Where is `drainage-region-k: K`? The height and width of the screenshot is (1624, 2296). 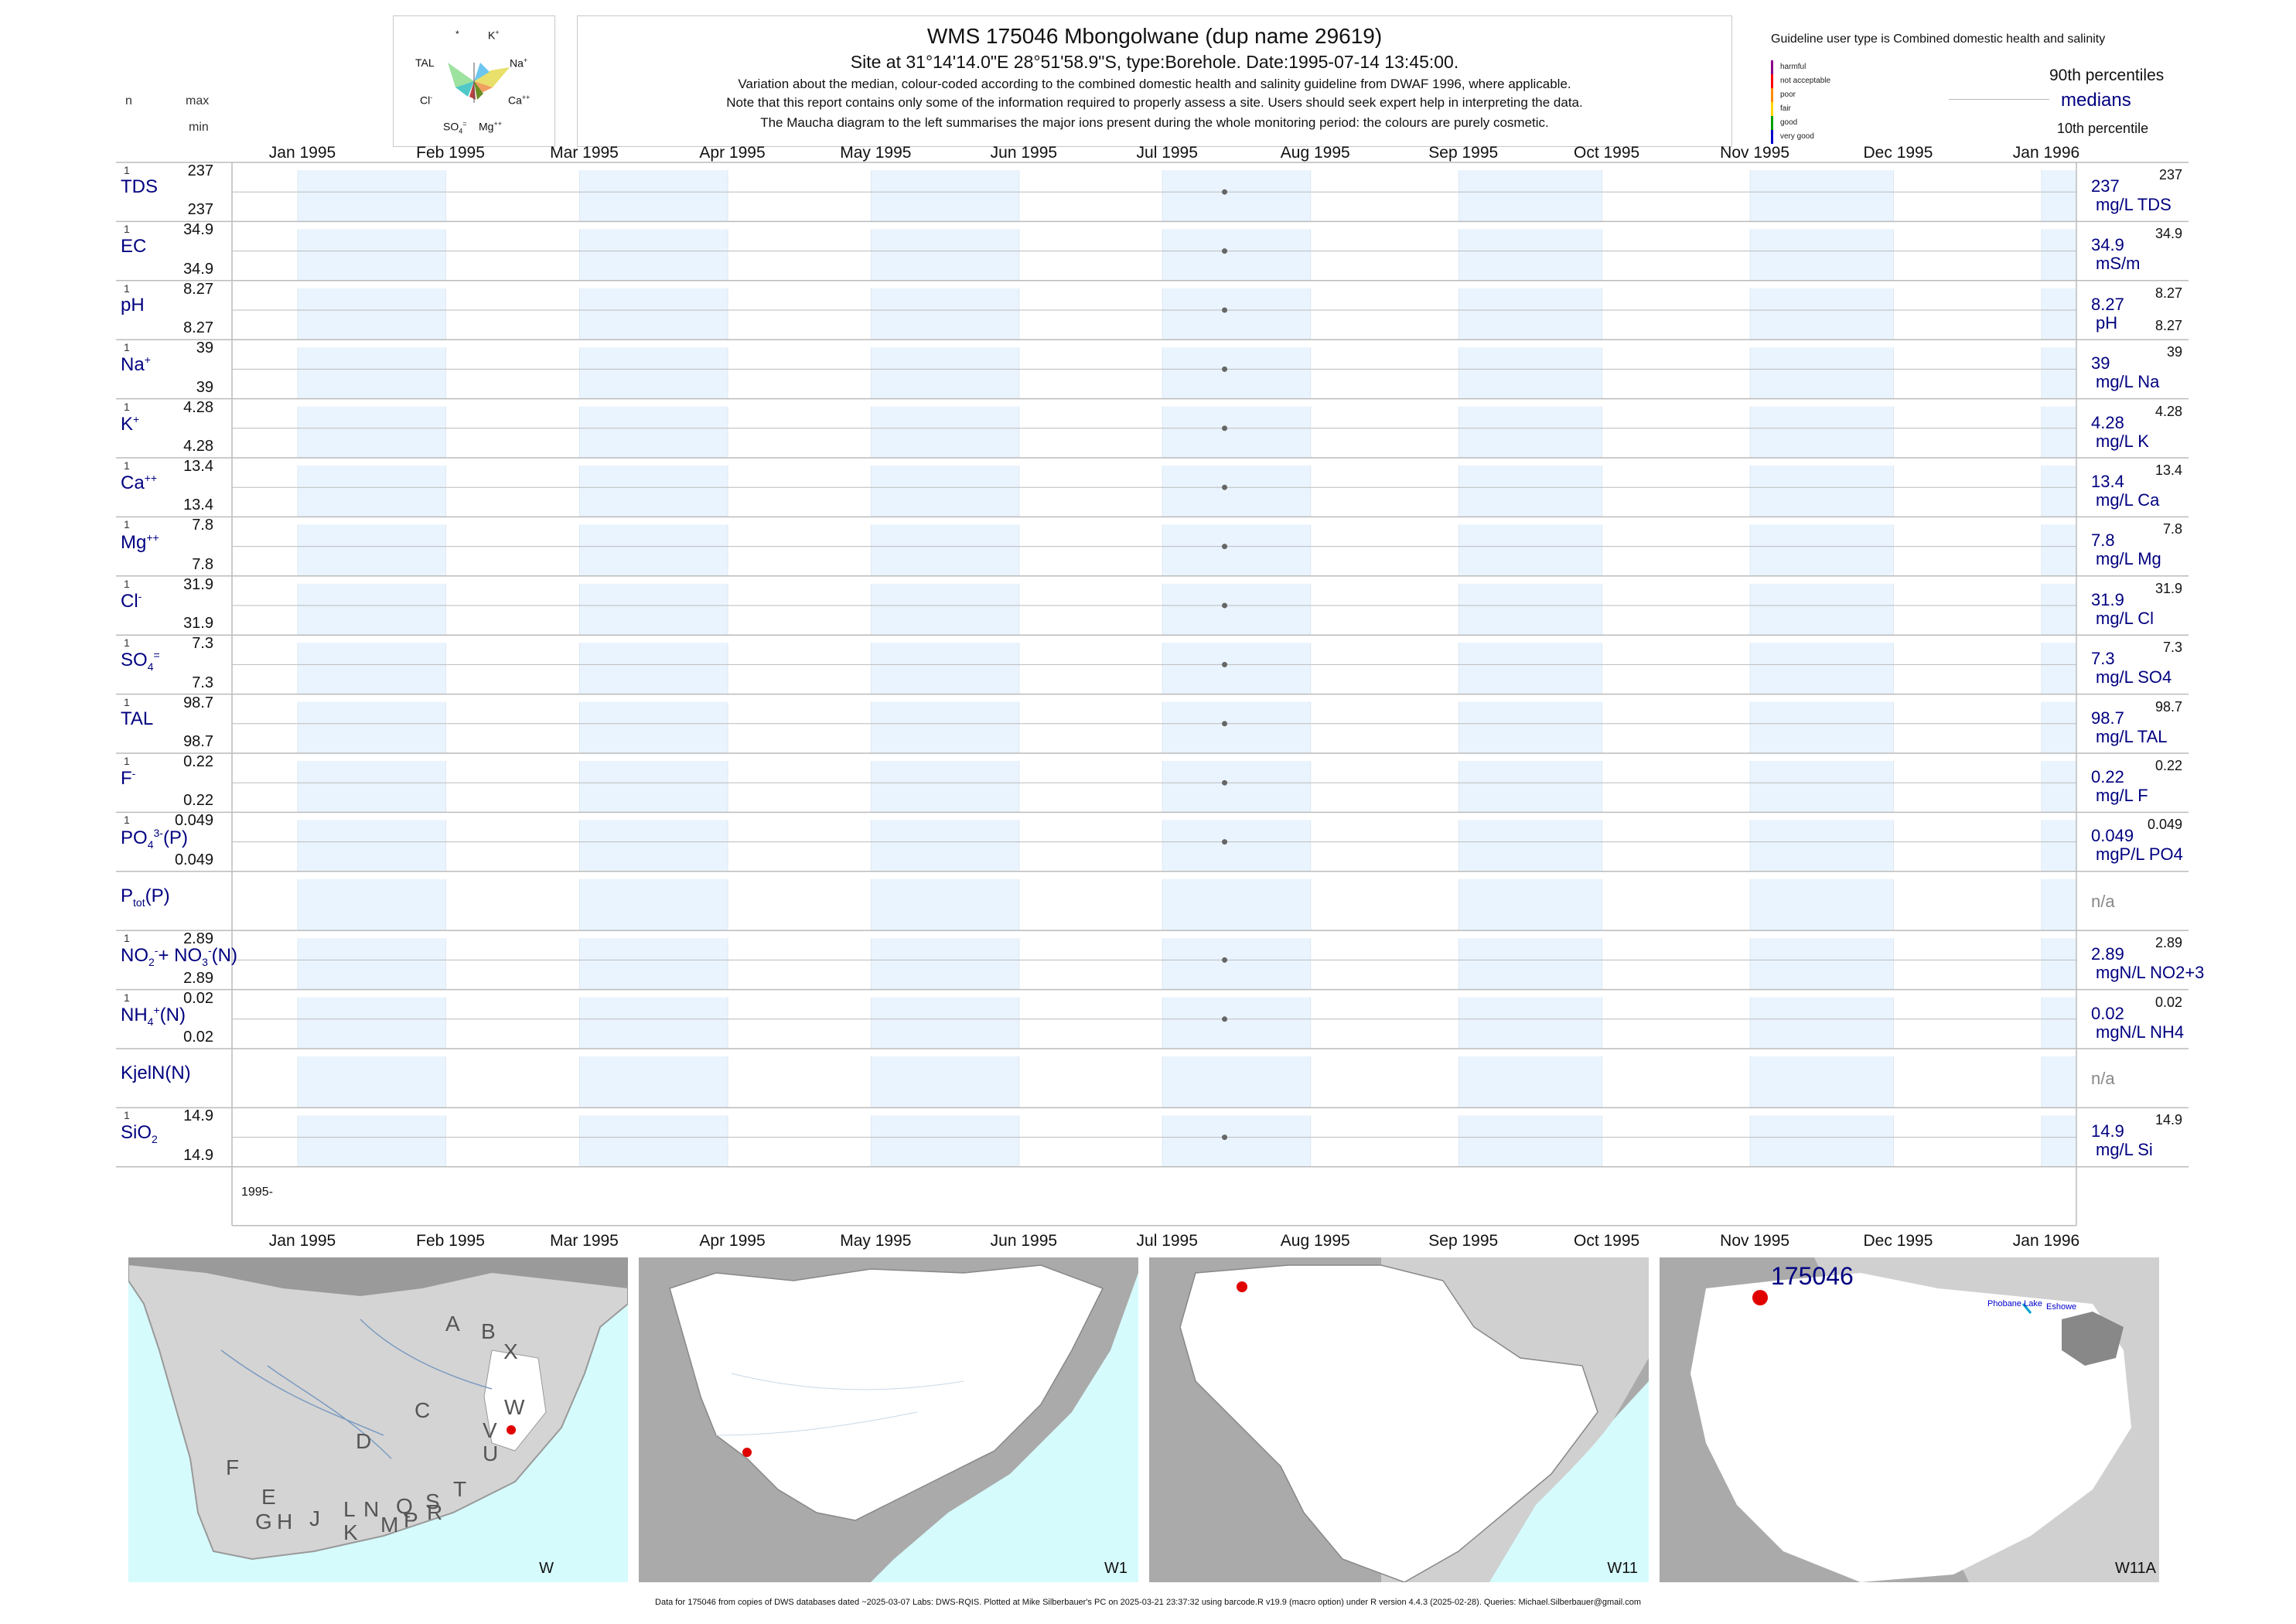
drainage-region-k: K is located at coordinates (350, 1532).